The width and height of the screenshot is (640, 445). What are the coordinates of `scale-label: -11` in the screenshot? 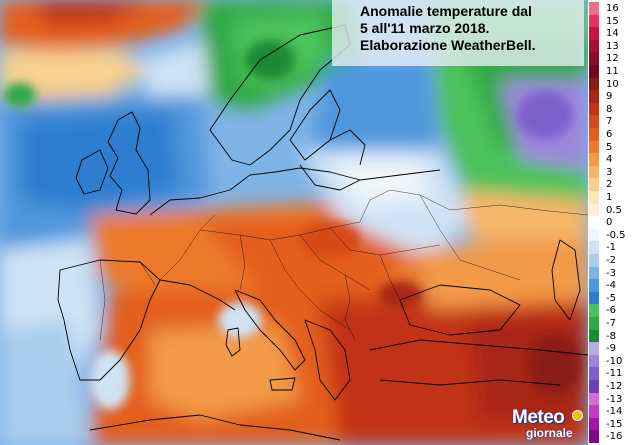 It's located at (614, 374).